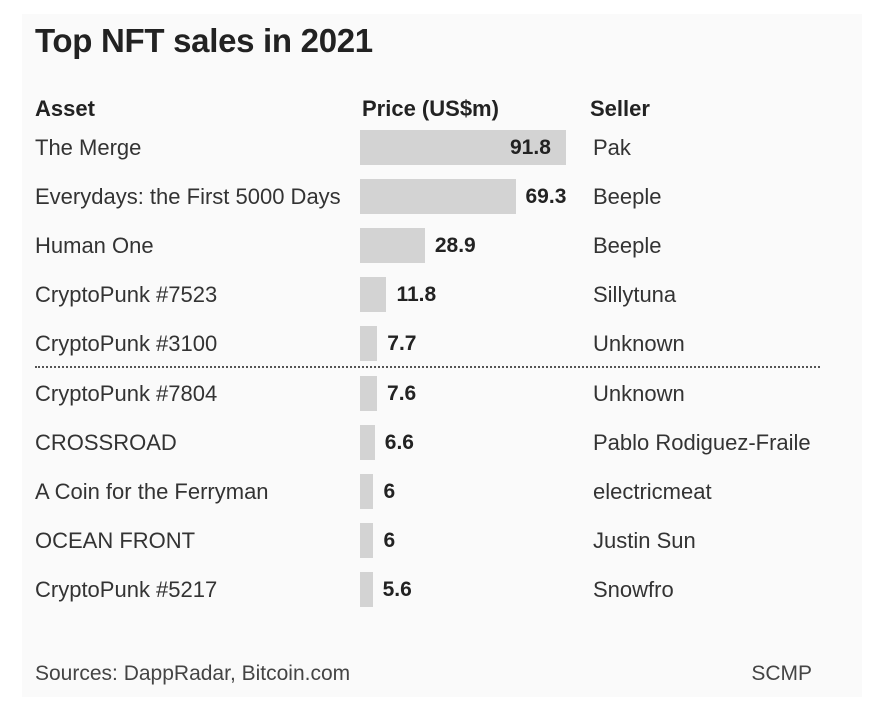 The image size is (874, 707). What do you see at coordinates (652, 491) in the screenshot?
I see `seller-name: electricmeat` at bounding box center [652, 491].